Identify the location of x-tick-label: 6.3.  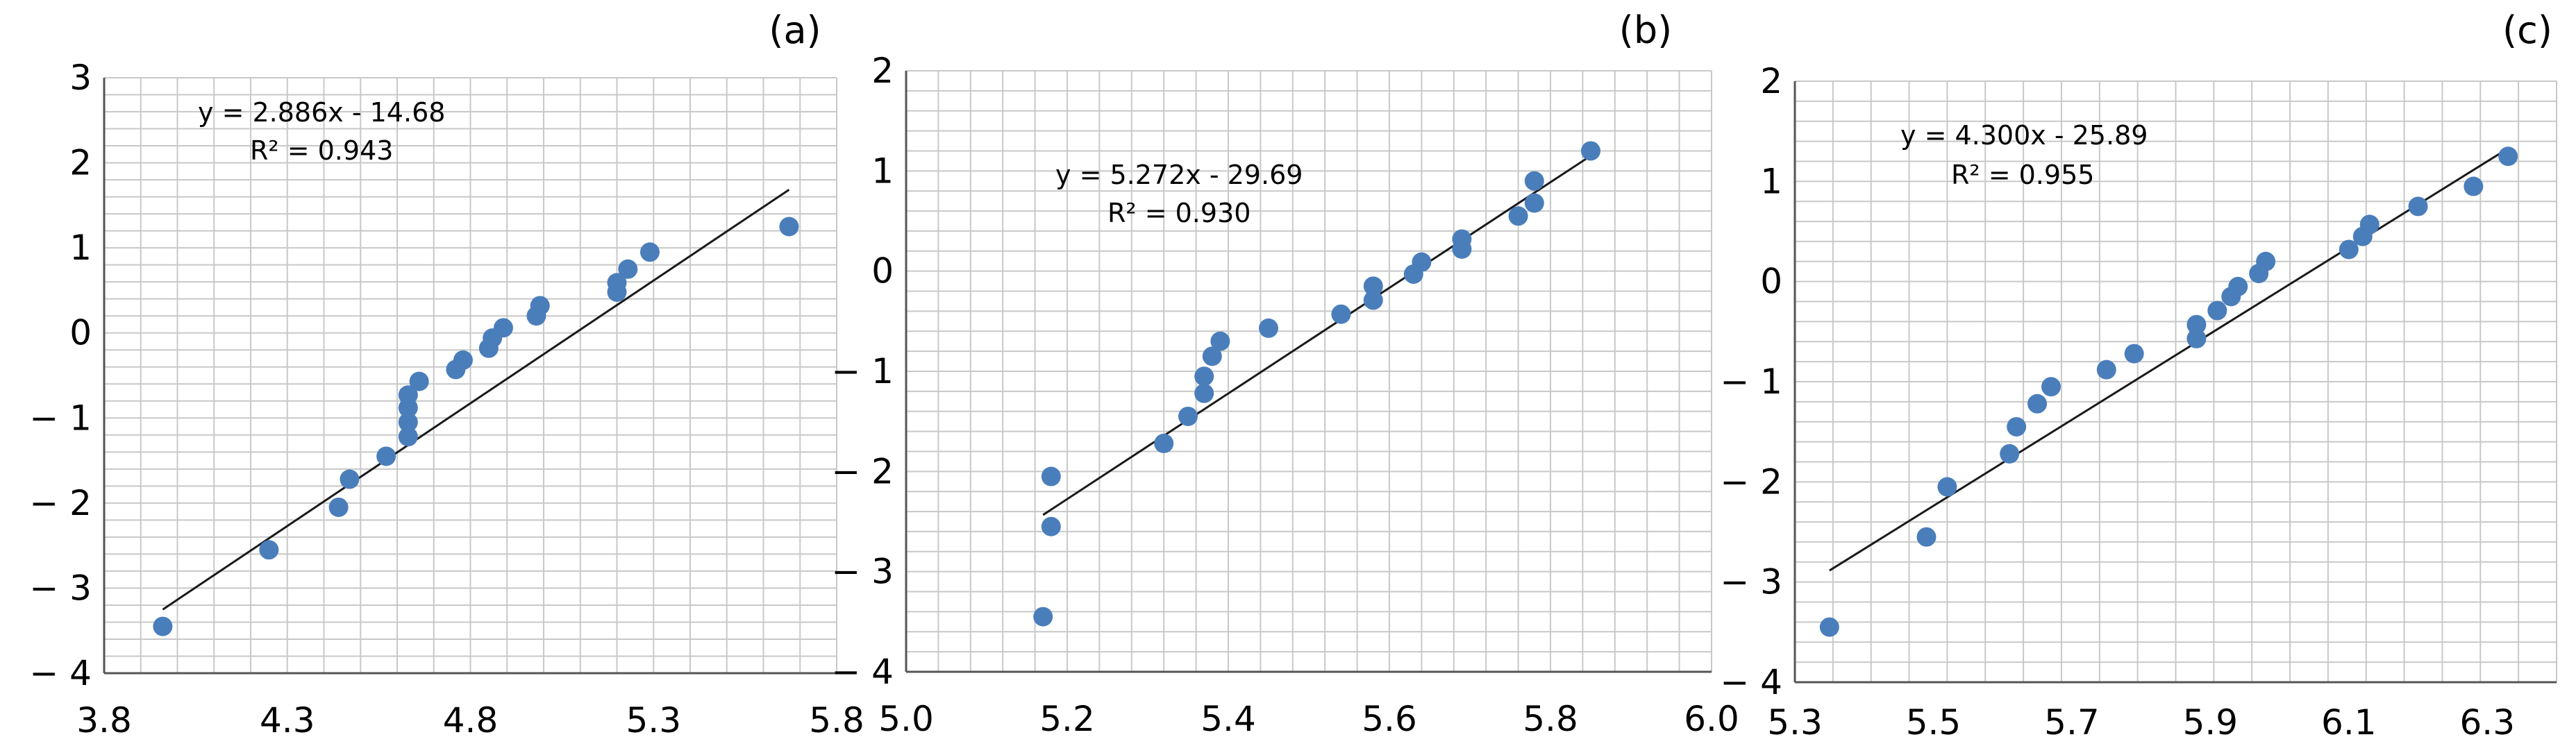
(2488, 722).